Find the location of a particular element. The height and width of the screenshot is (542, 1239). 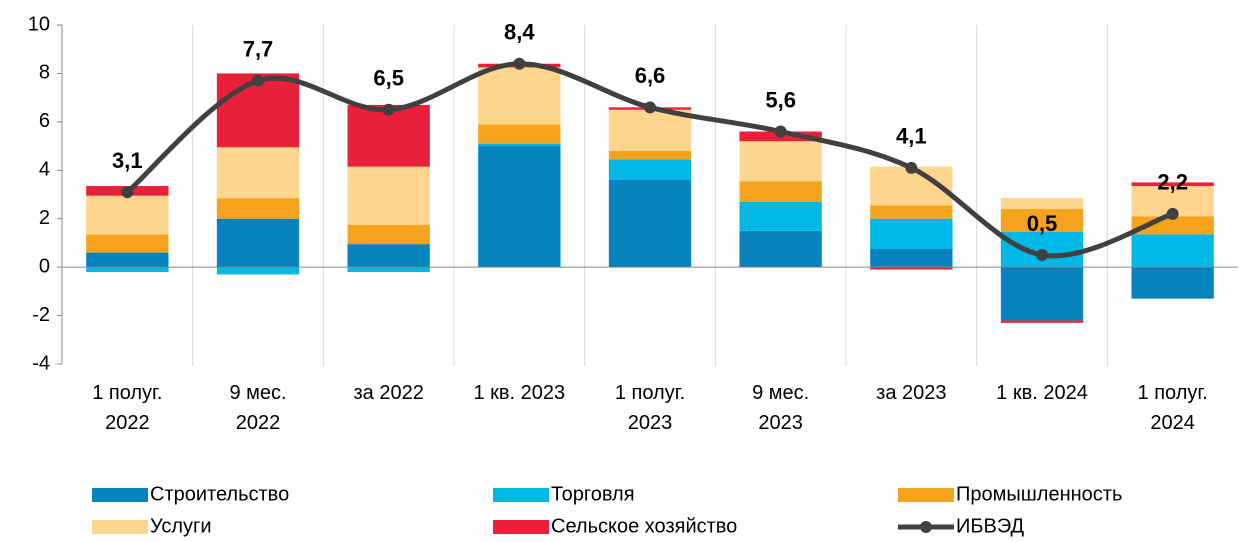

y-tick-label: 0 is located at coordinates (44, 266).